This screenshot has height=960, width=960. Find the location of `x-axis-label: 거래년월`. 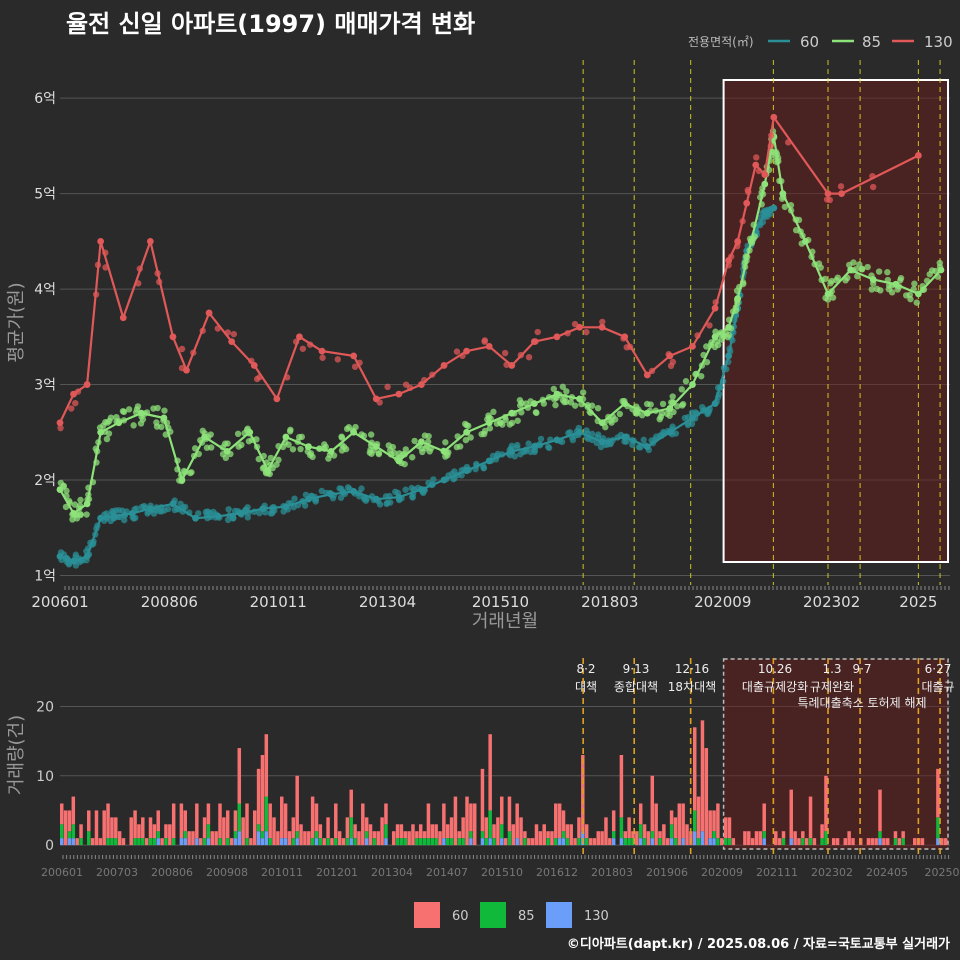

x-axis-label: 거래년월 is located at coordinates (505, 621).